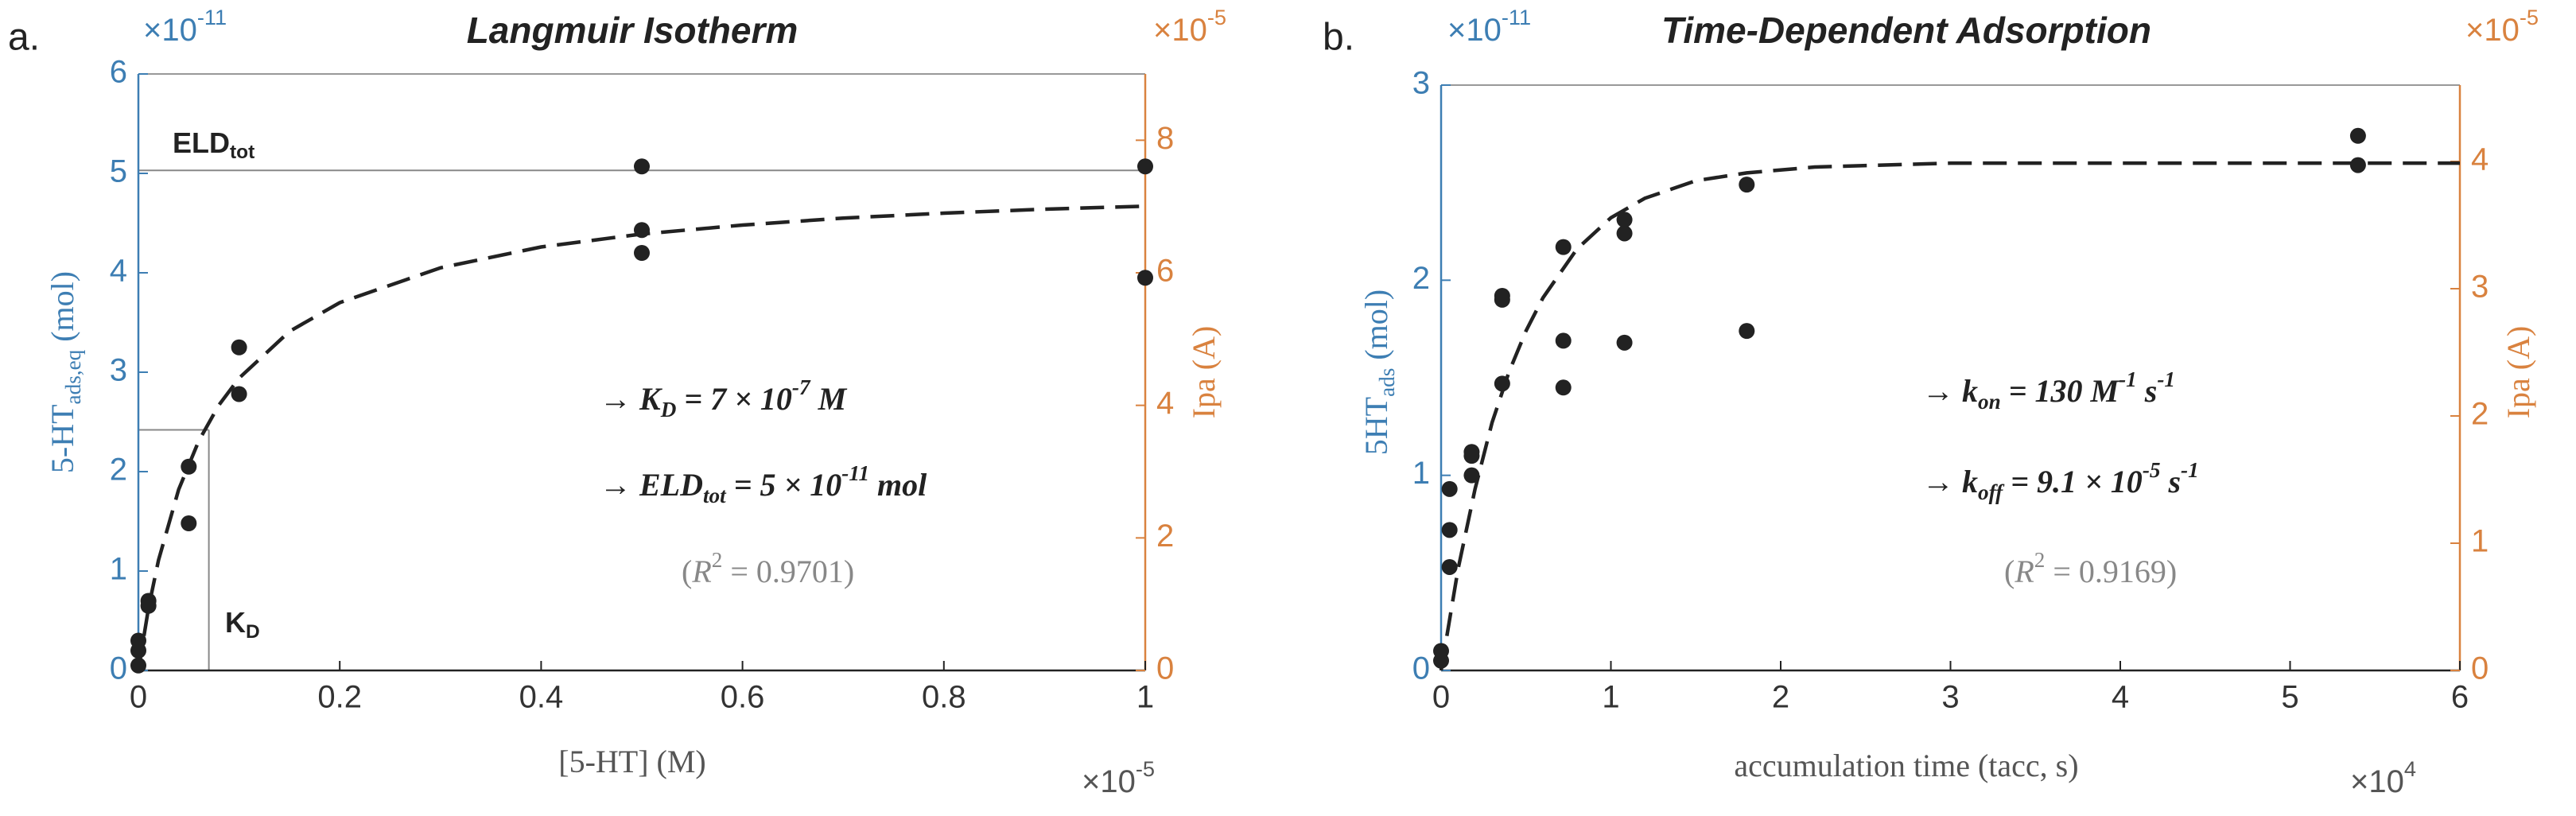  Describe the element at coordinates (242, 624) in the screenshot. I see `annotation: KD` at that location.